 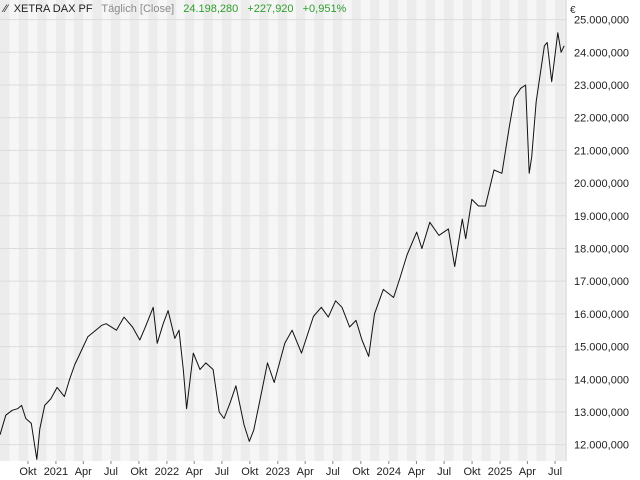 What do you see at coordinates (270, 9) in the screenshot?
I see `price-change: +227,920` at bounding box center [270, 9].